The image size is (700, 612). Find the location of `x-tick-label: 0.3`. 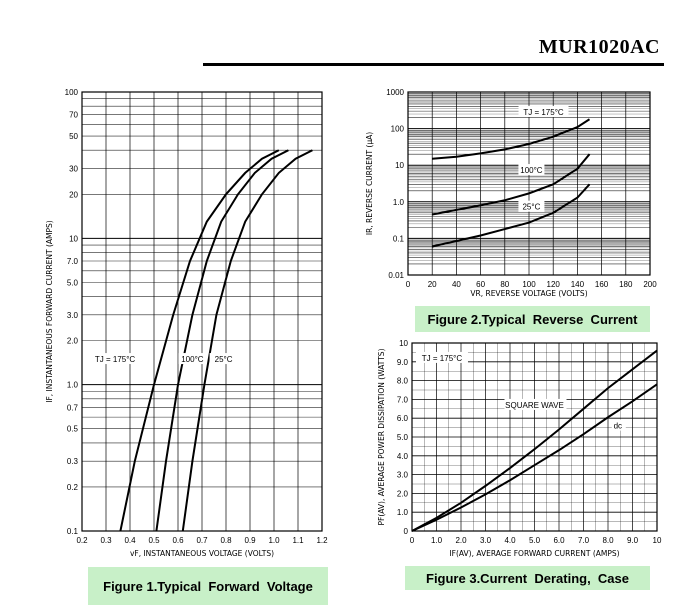

x-tick-label: 0.3 is located at coordinates (106, 540).